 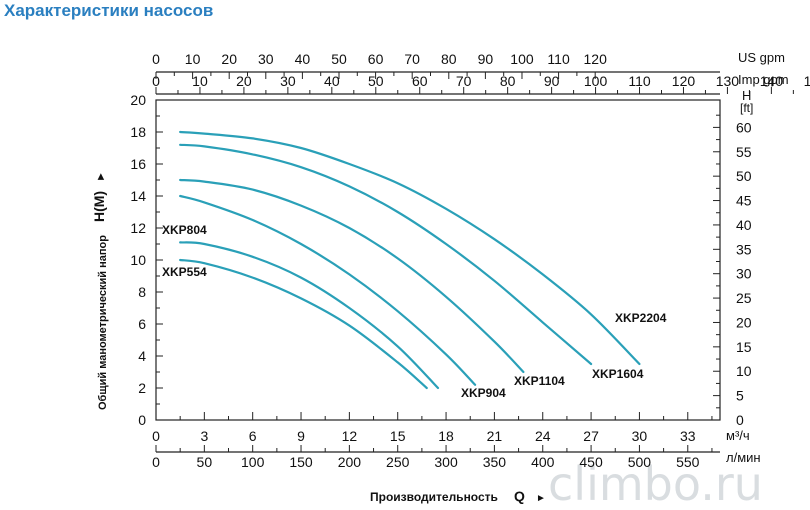 I want to click on x-tick-label-m3h: 0, so click(x=156, y=436).